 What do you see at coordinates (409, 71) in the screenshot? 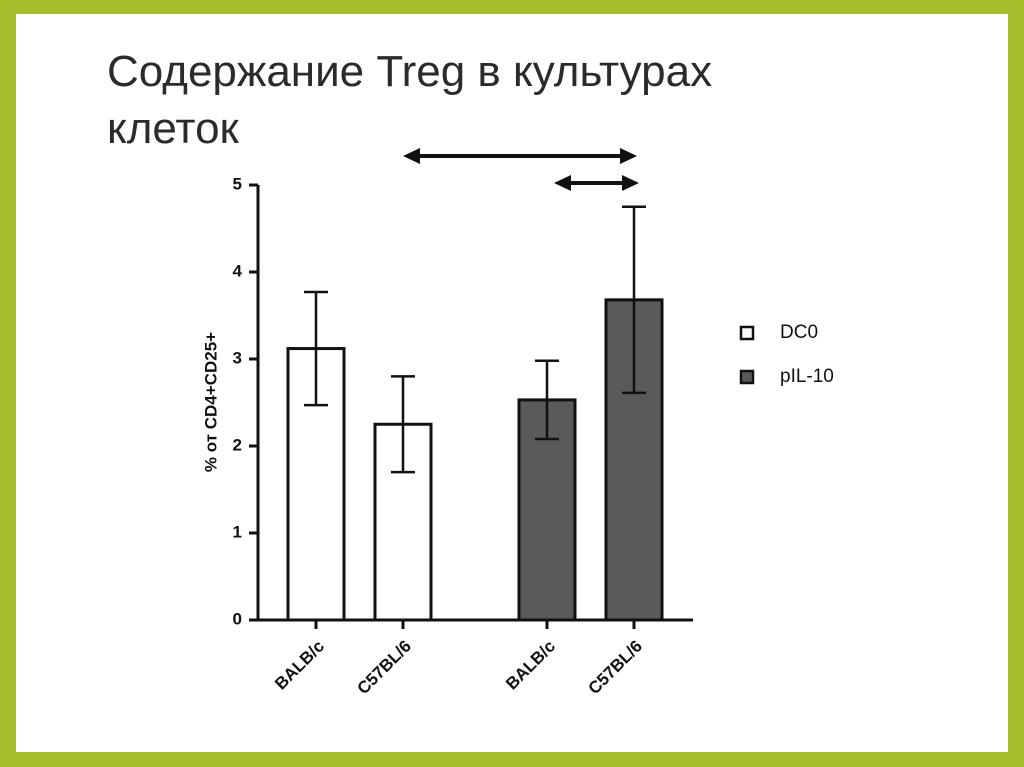
I see `slide-title: Содержание Treg в культурах` at bounding box center [409, 71].